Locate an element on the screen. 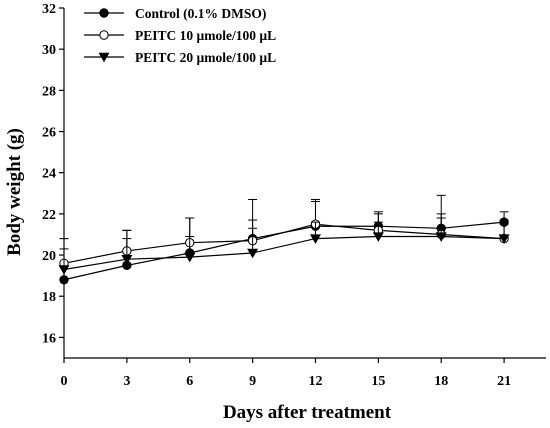 This screenshot has height=428, width=550. y-axis-ticks: 16 18 20 22 24 26 28 30 32 is located at coordinates (53, 174).